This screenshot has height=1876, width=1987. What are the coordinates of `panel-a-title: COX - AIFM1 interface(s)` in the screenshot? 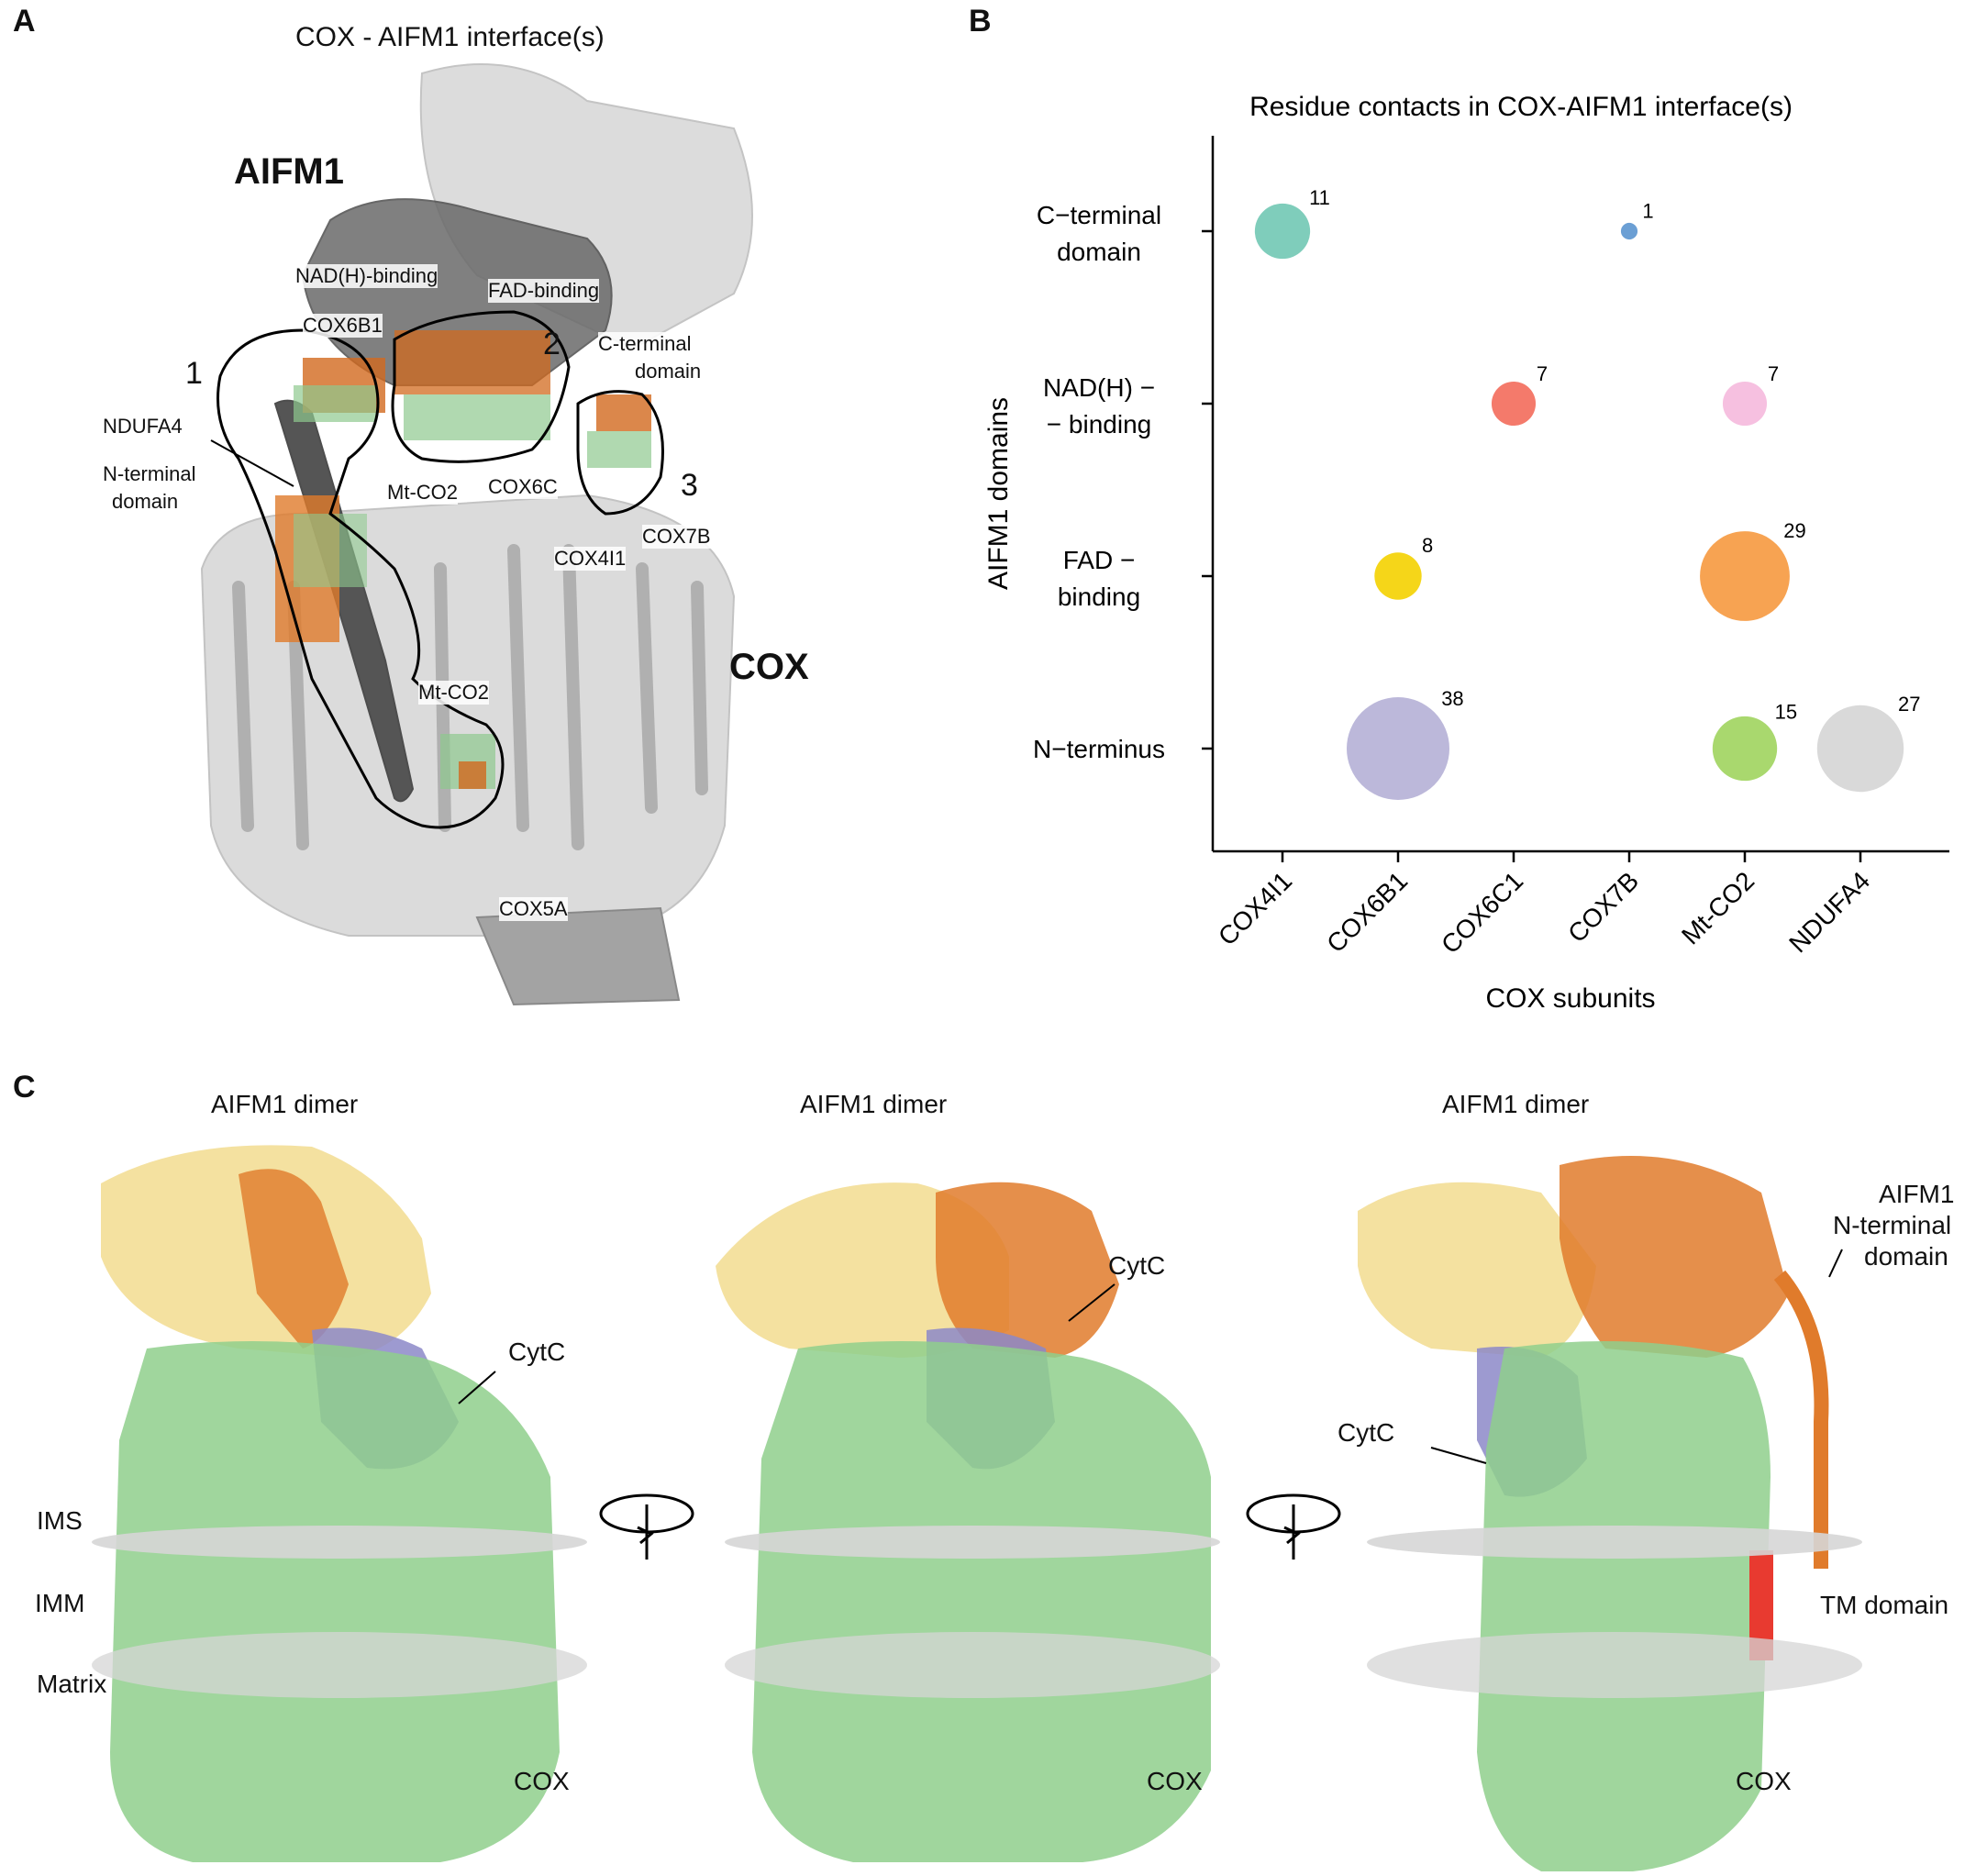 It's located at (450, 37).